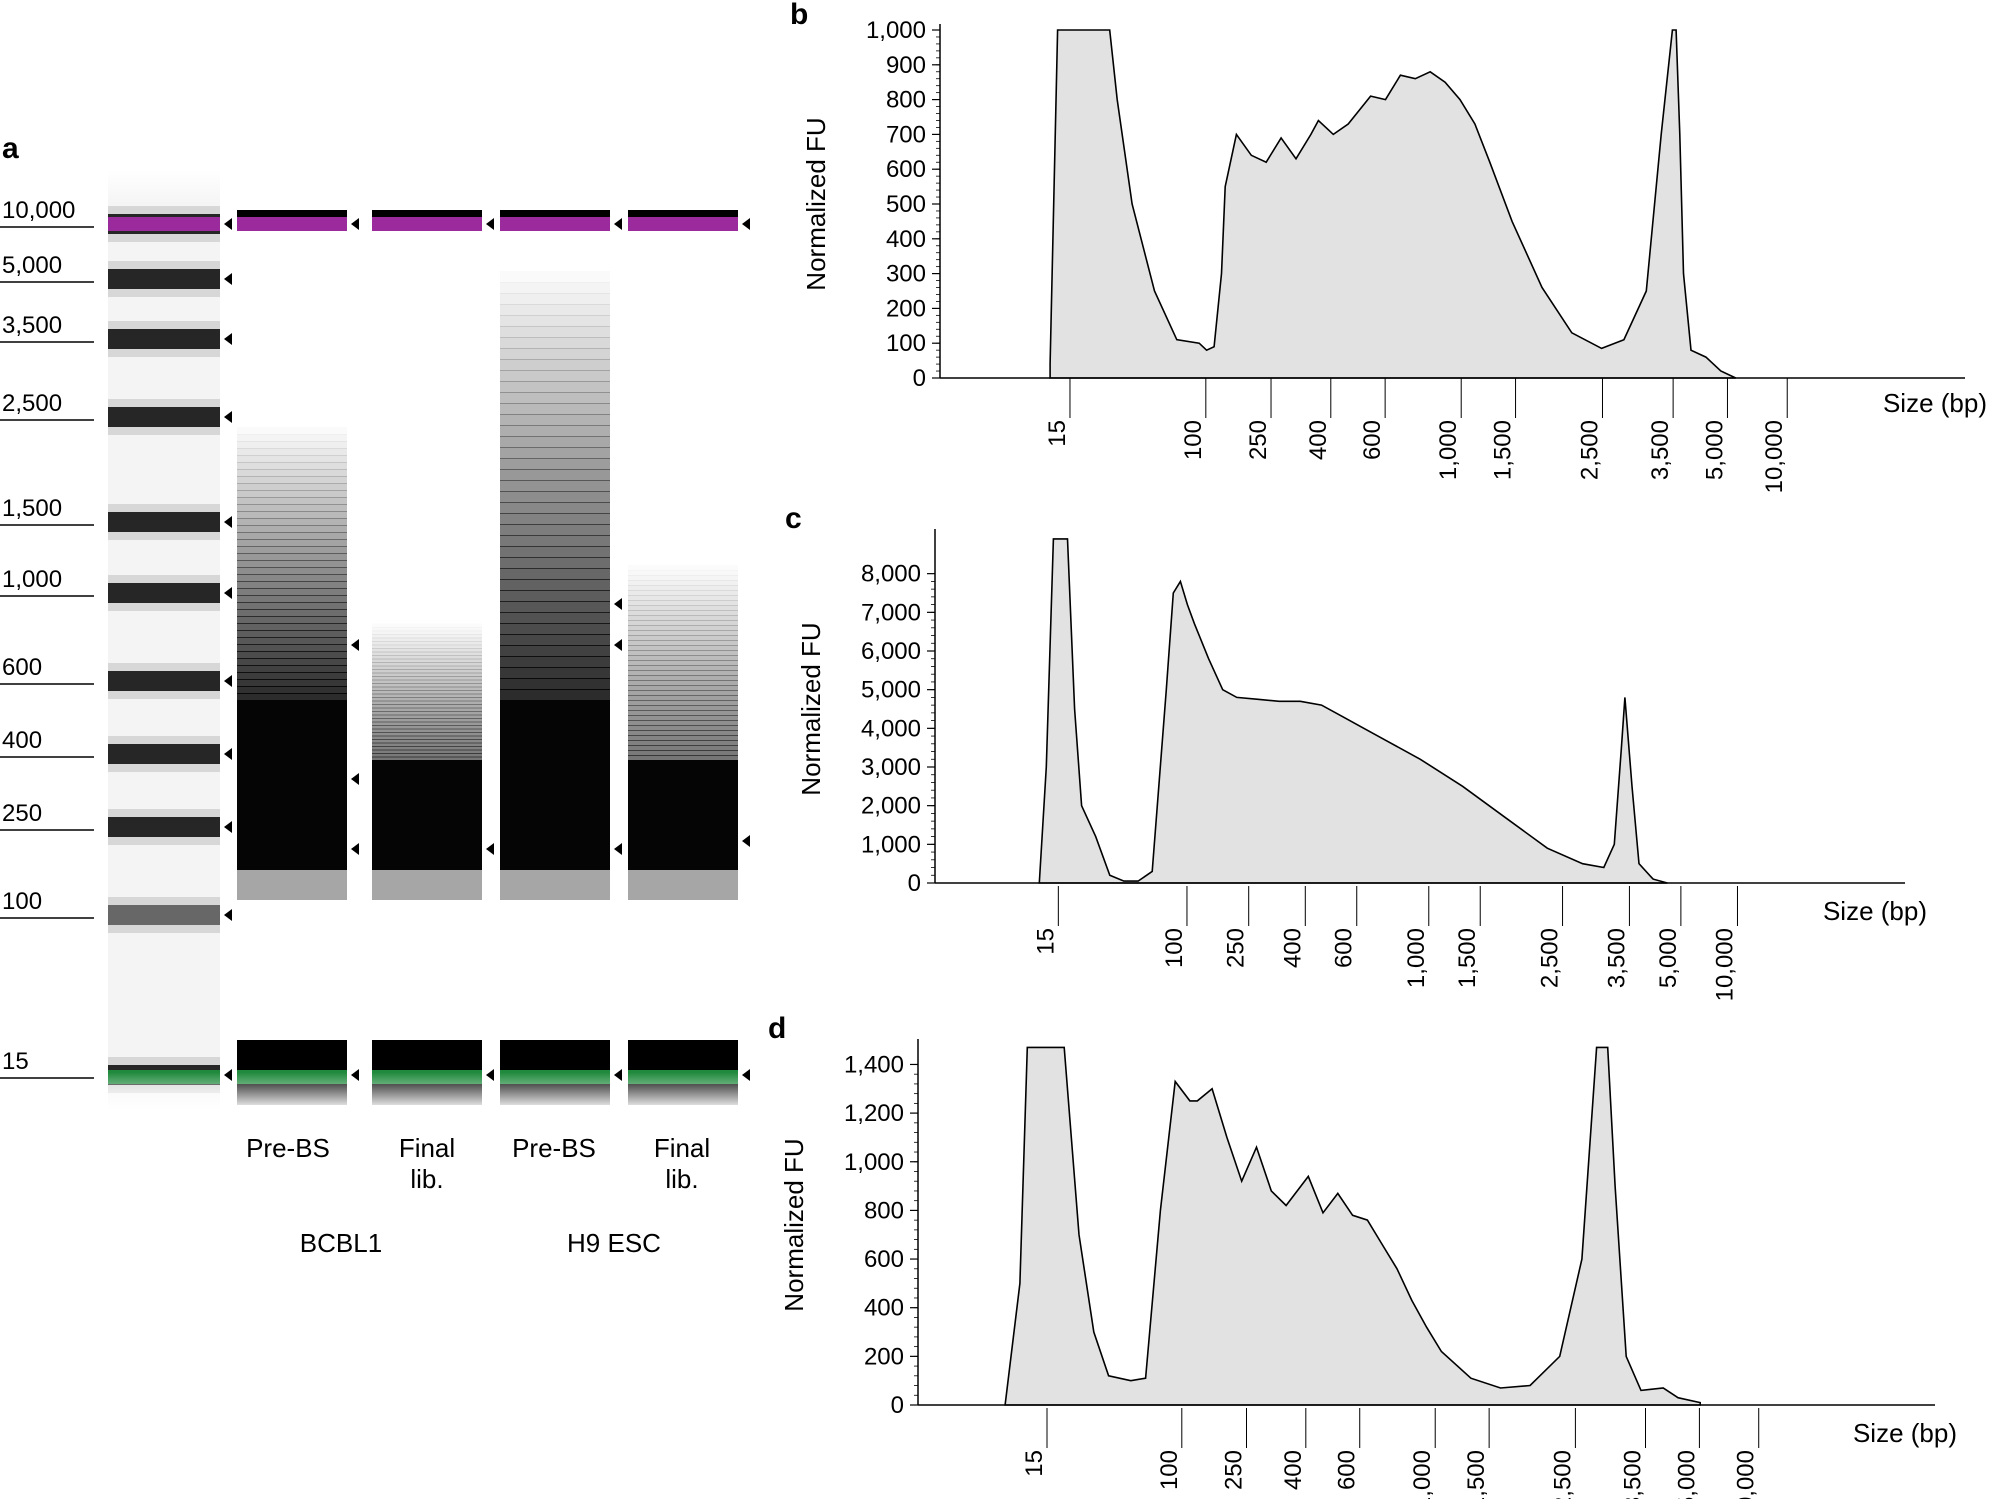  I want to click on y-tick-label: 1,000, so click(874, 1162).